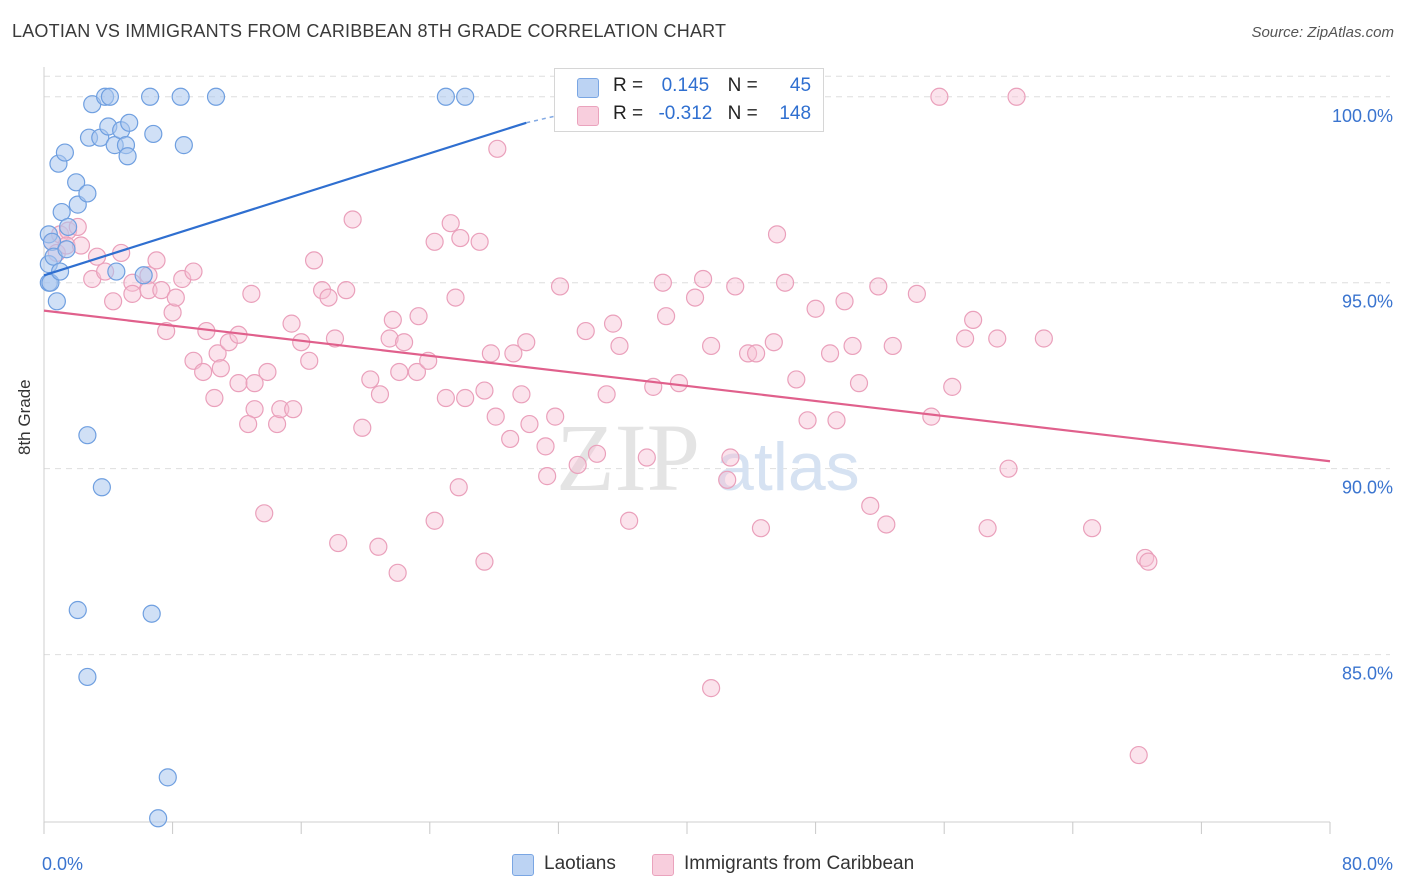  I want to click on laotian-trend-extension, so click(542, 119).